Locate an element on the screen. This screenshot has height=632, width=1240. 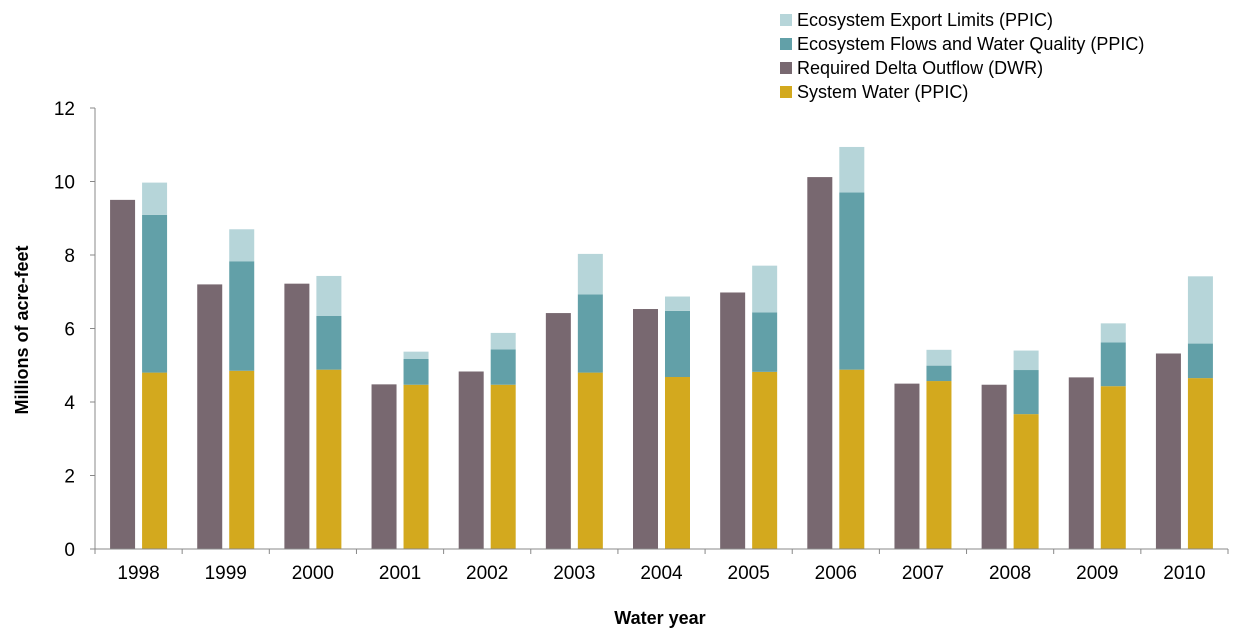
x-tick-label: 2002 is located at coordinates (487, 573).